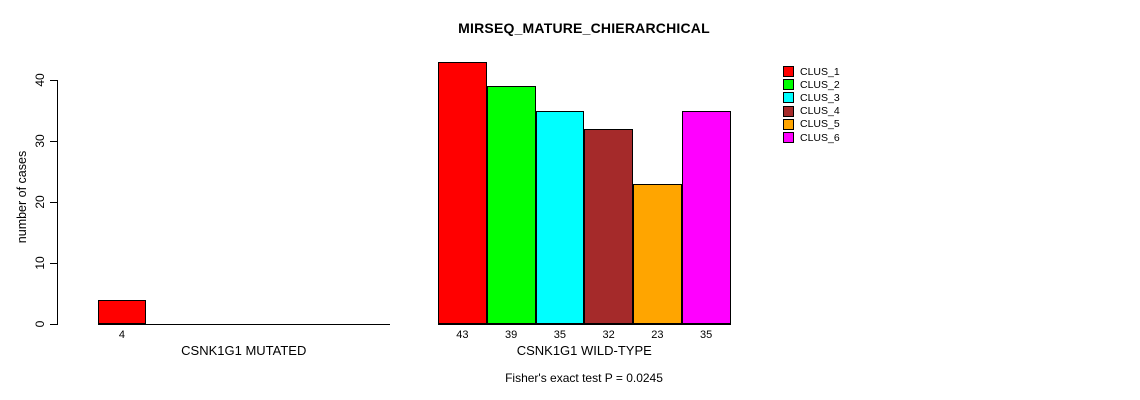 The image size is (1140, 400). I want to click on y-tick-label: 0, so click(40, 324).